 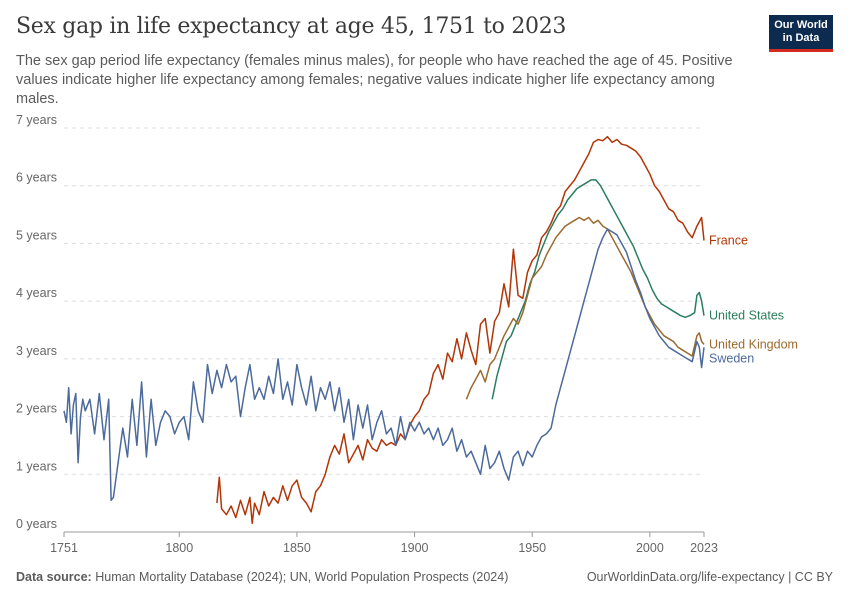 What do you see at coordinates (704, 548) in the screenshot?
I see `x-tick-label: 2023` at bounding box center [704, 548].